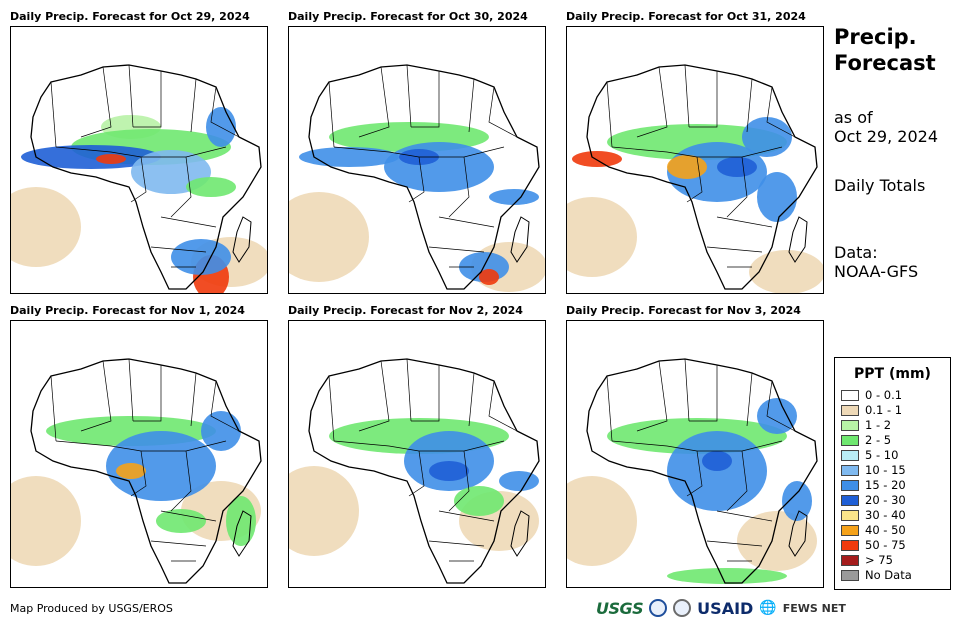 The width and height of the screenshot is (970, 624). I want to click on legend-label: 15 - 20, so click(885, 485).